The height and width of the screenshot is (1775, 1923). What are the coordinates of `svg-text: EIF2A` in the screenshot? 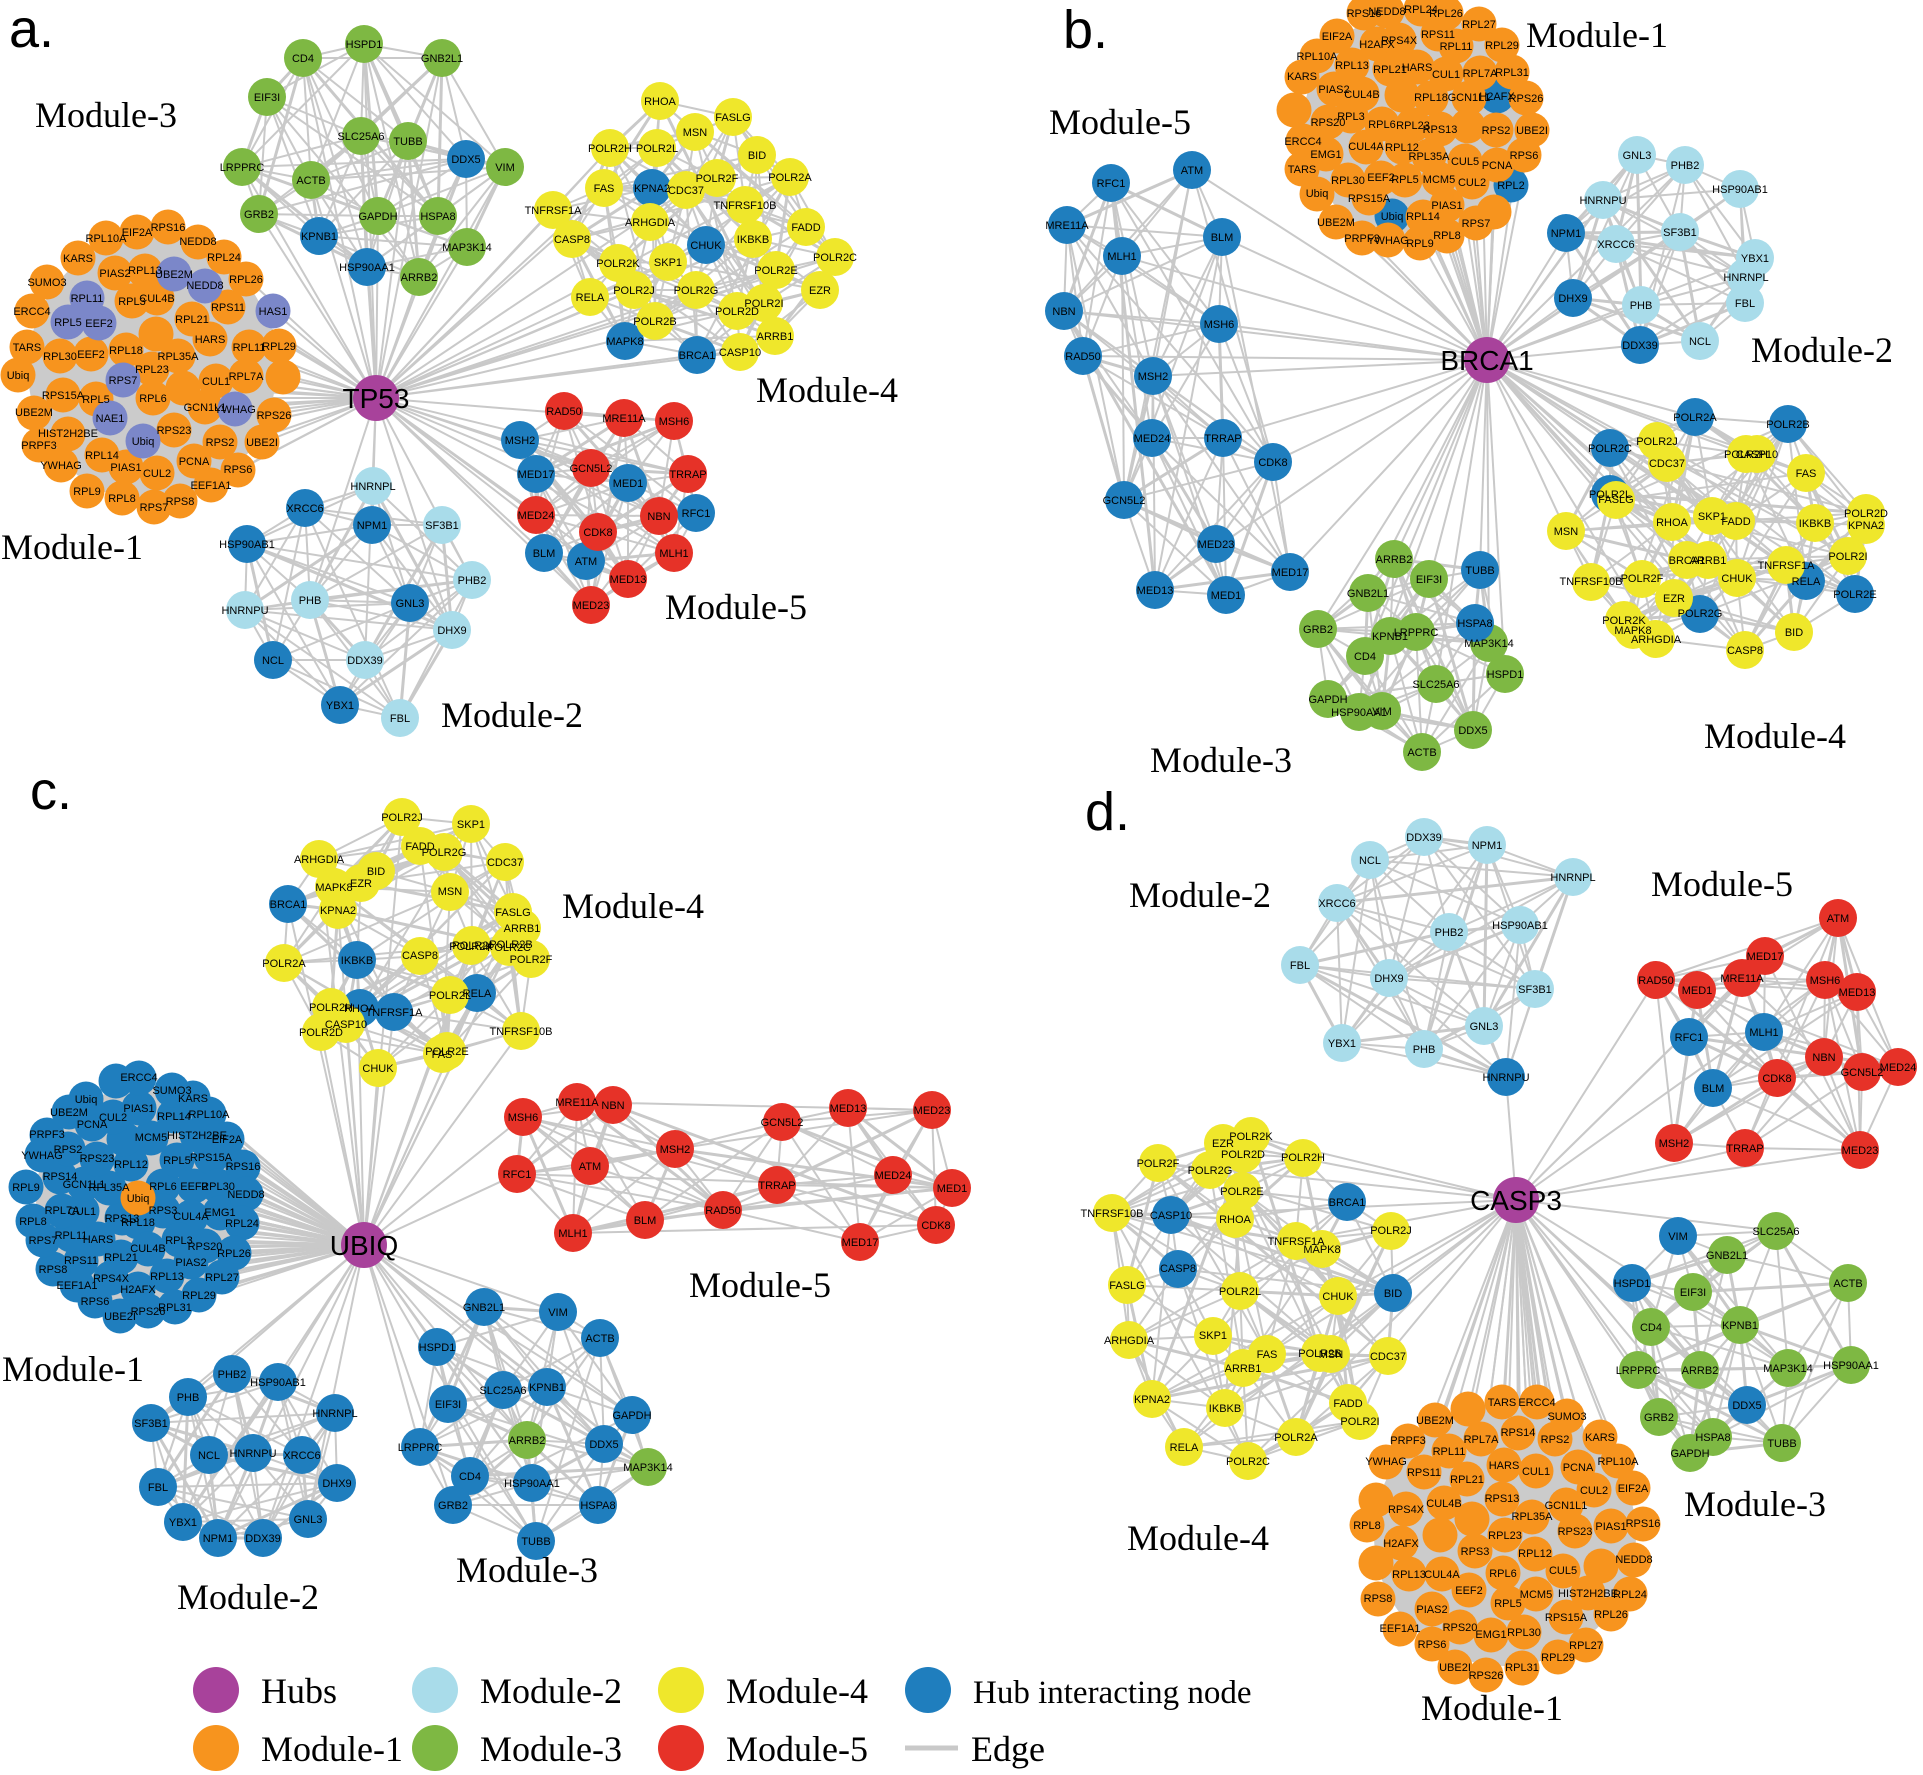 It's located at (137, 233).